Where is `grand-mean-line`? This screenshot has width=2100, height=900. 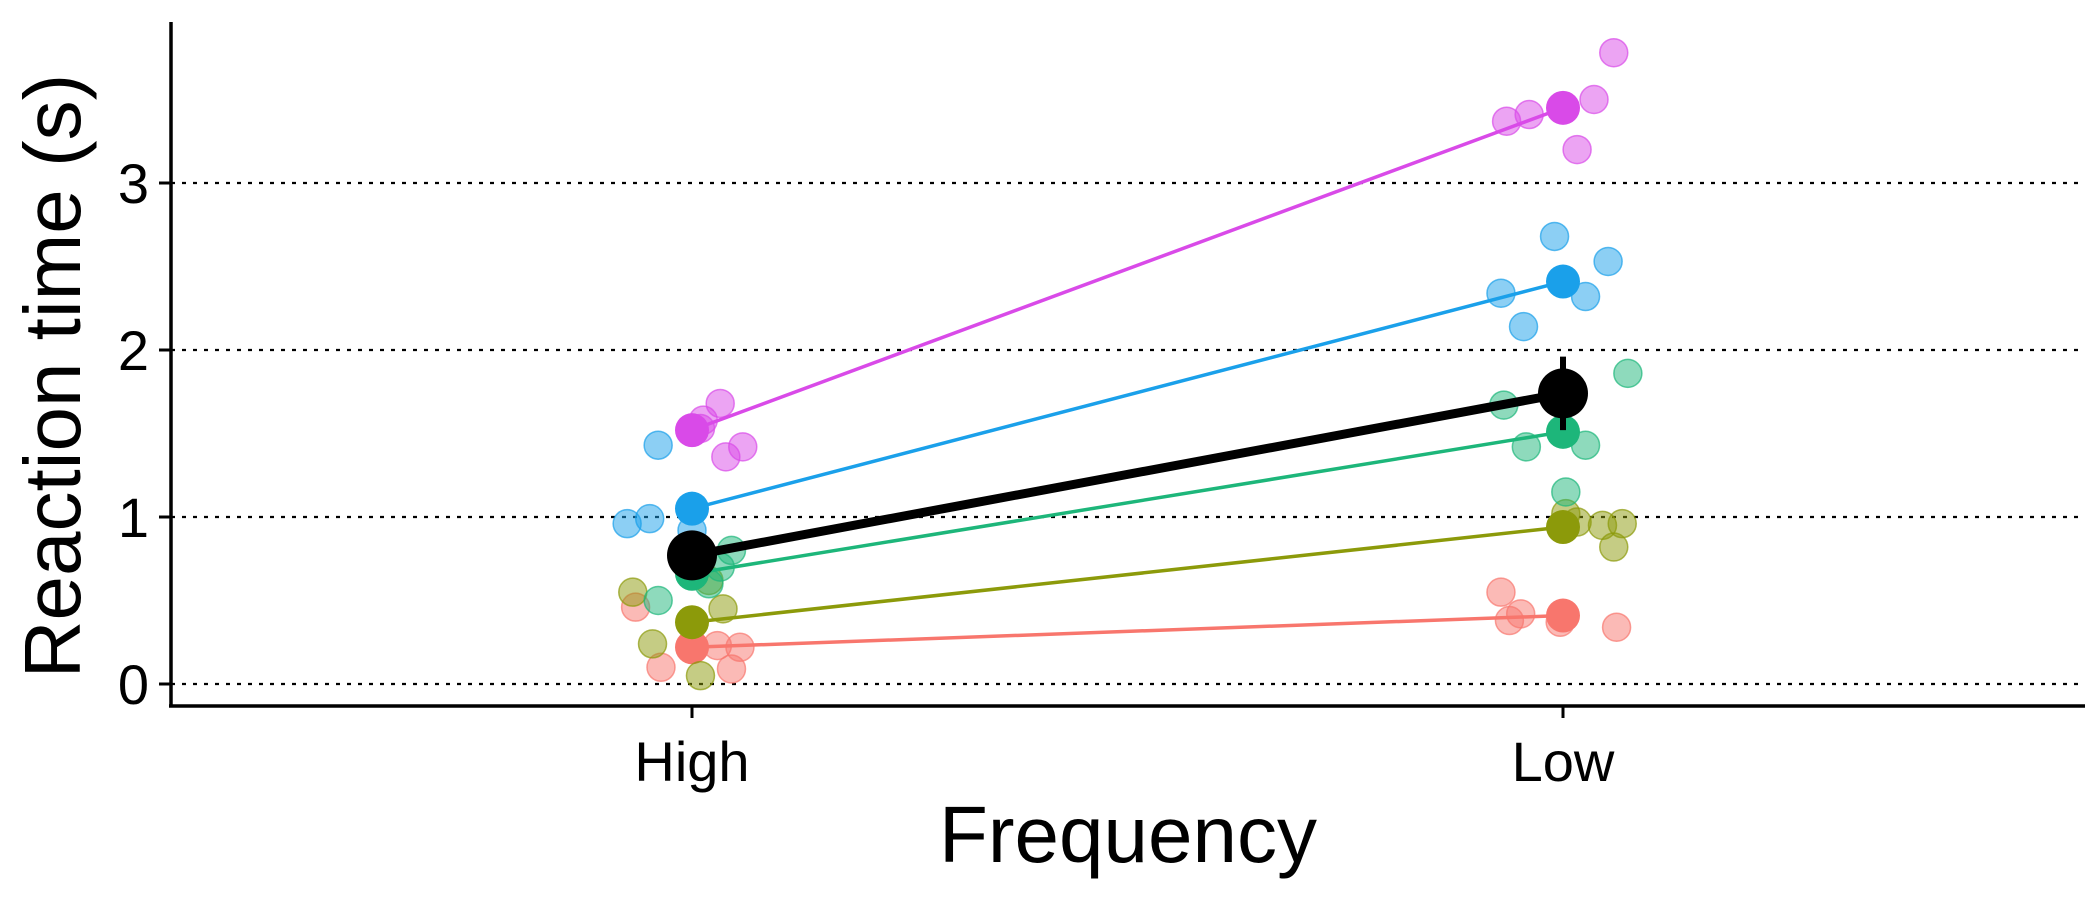
grand-mean-line is located at coordinates (1127, 474).